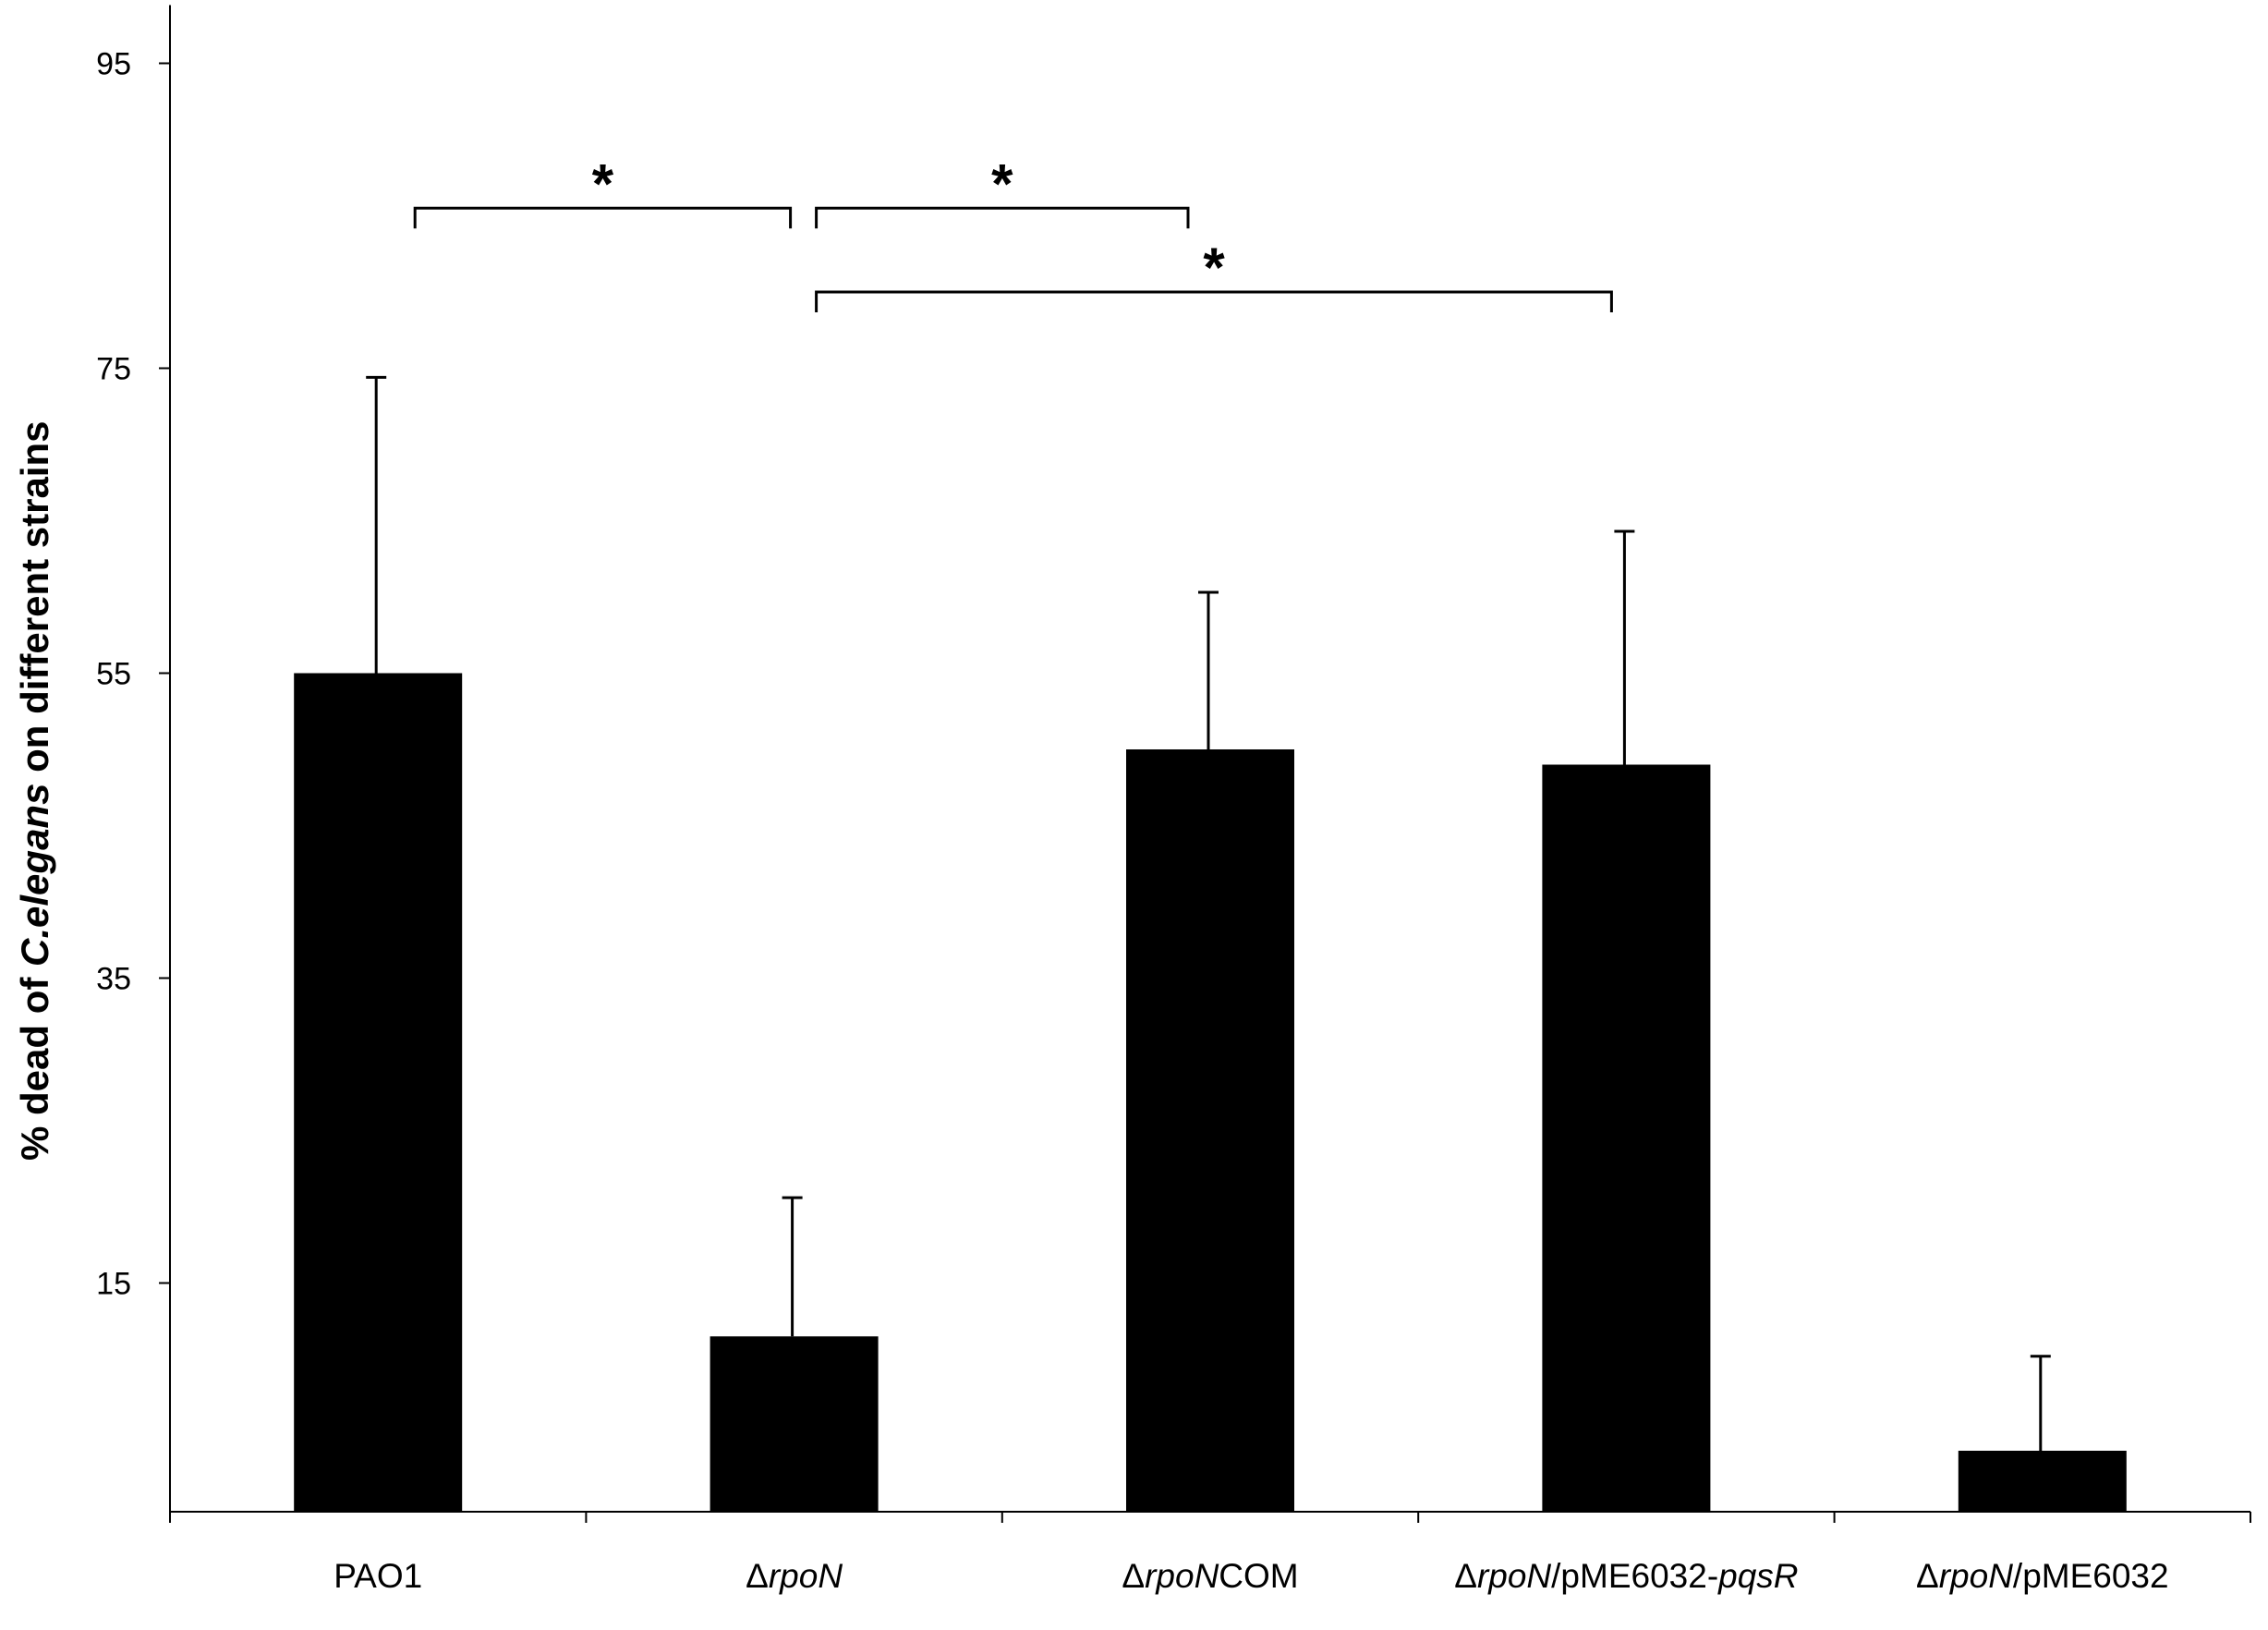 The image size is (2268, 1630). What do you see at coordinates (34, 875) in the screenshot?
I see `label-part: C.elegans` at bounding box center [34, 875].